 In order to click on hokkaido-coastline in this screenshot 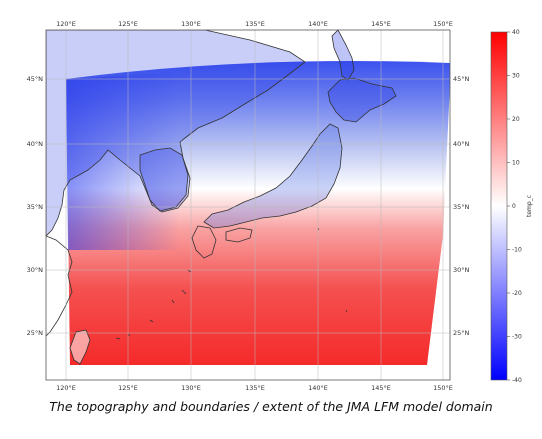, I will do `click(362, 100)`.